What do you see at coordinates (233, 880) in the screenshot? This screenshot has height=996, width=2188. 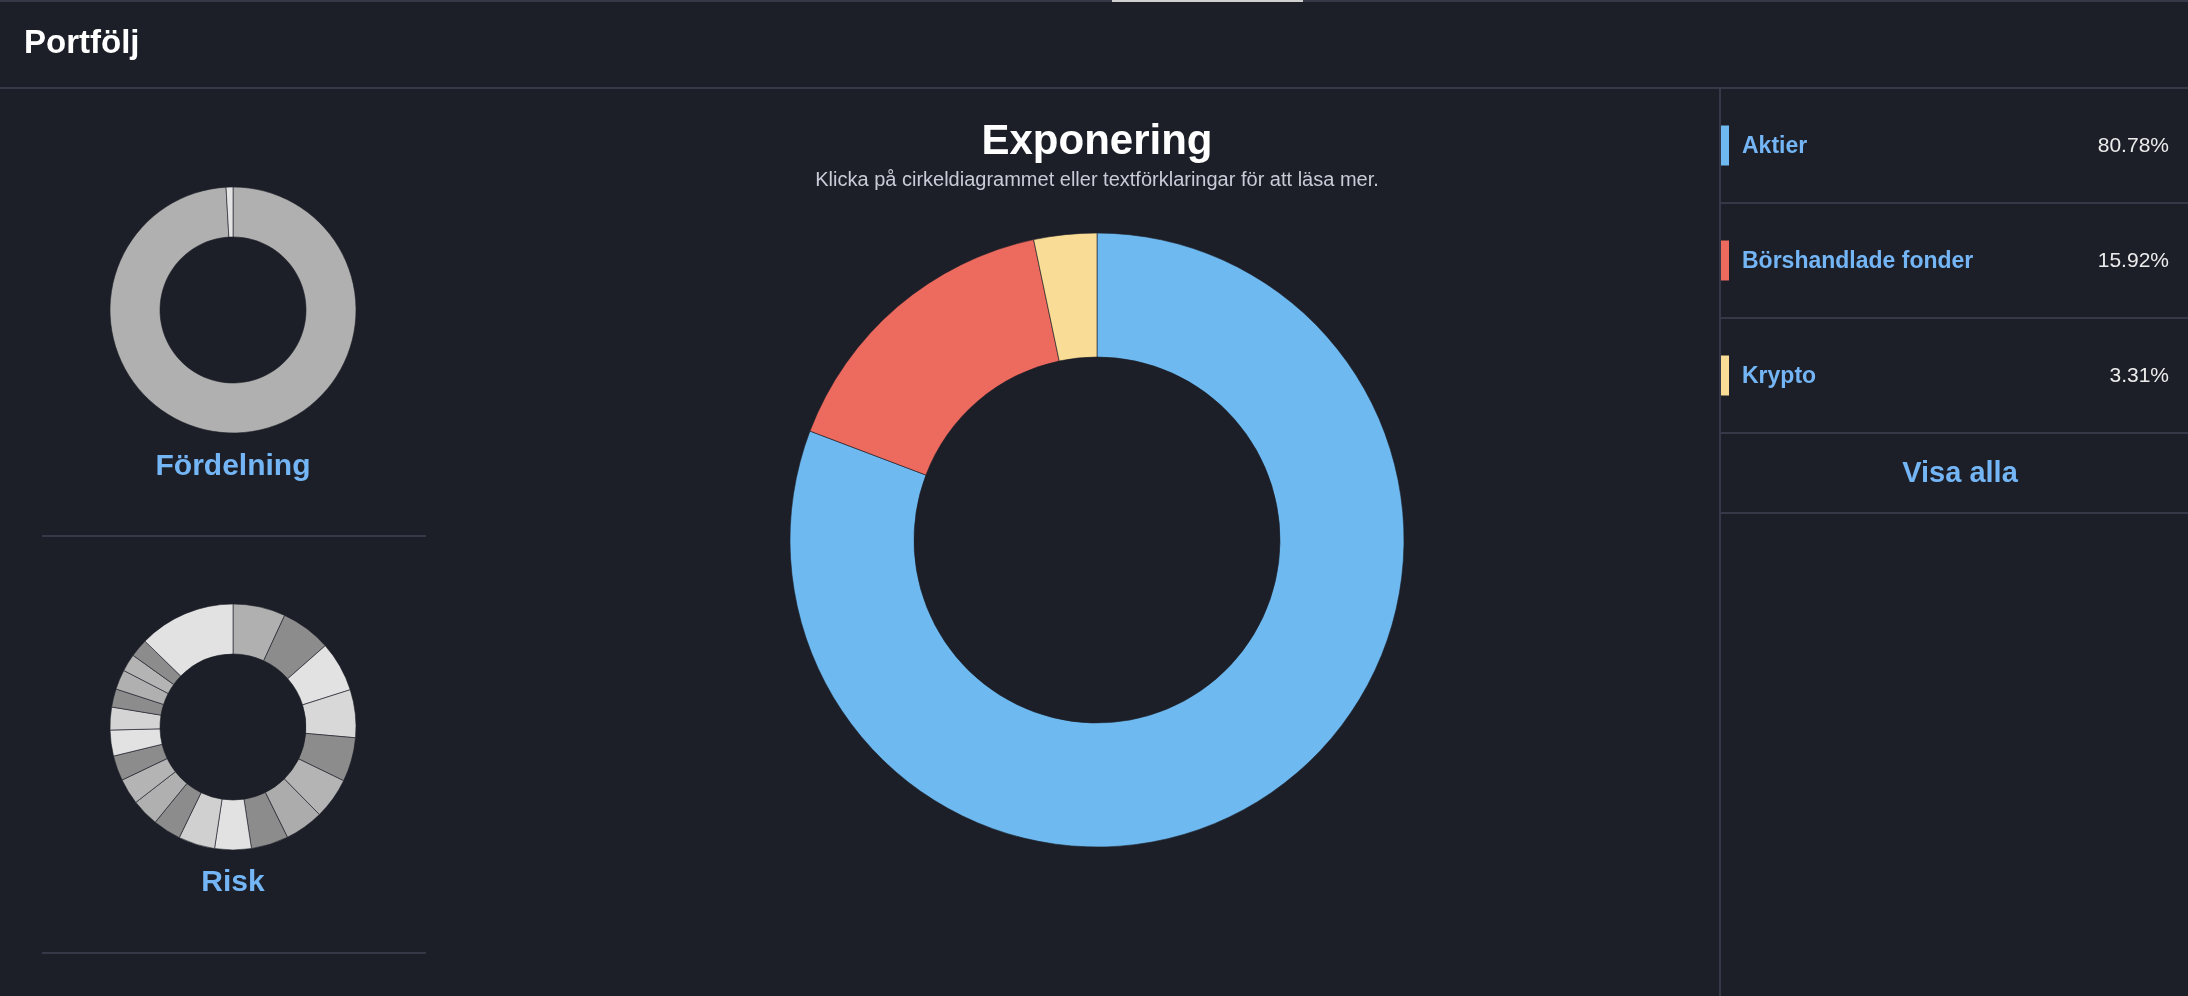 I see `text: Risk` at bounding box center [233, 880].